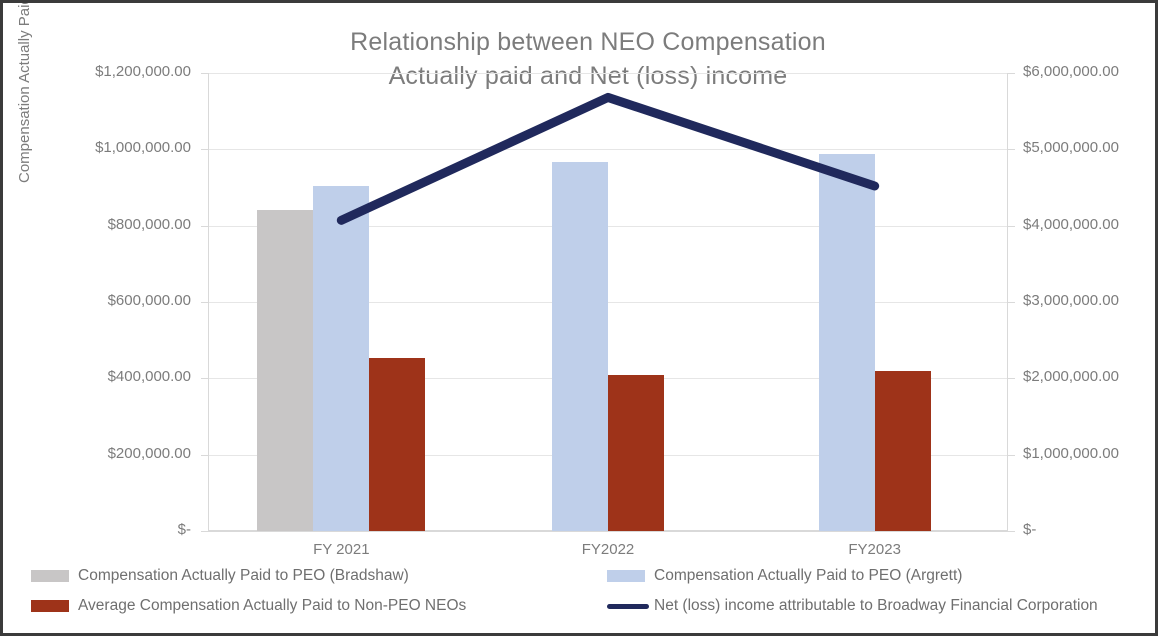 This screenshot has width=1158, height=636. I want to click on x-axis-line, so click(608, 531).